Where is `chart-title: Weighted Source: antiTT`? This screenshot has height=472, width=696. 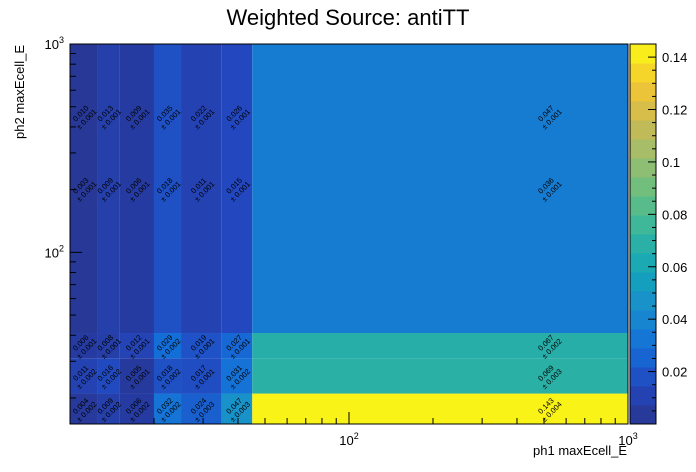
chart-title: Weighted Source: antiTT is located at coordinates (348, 17).